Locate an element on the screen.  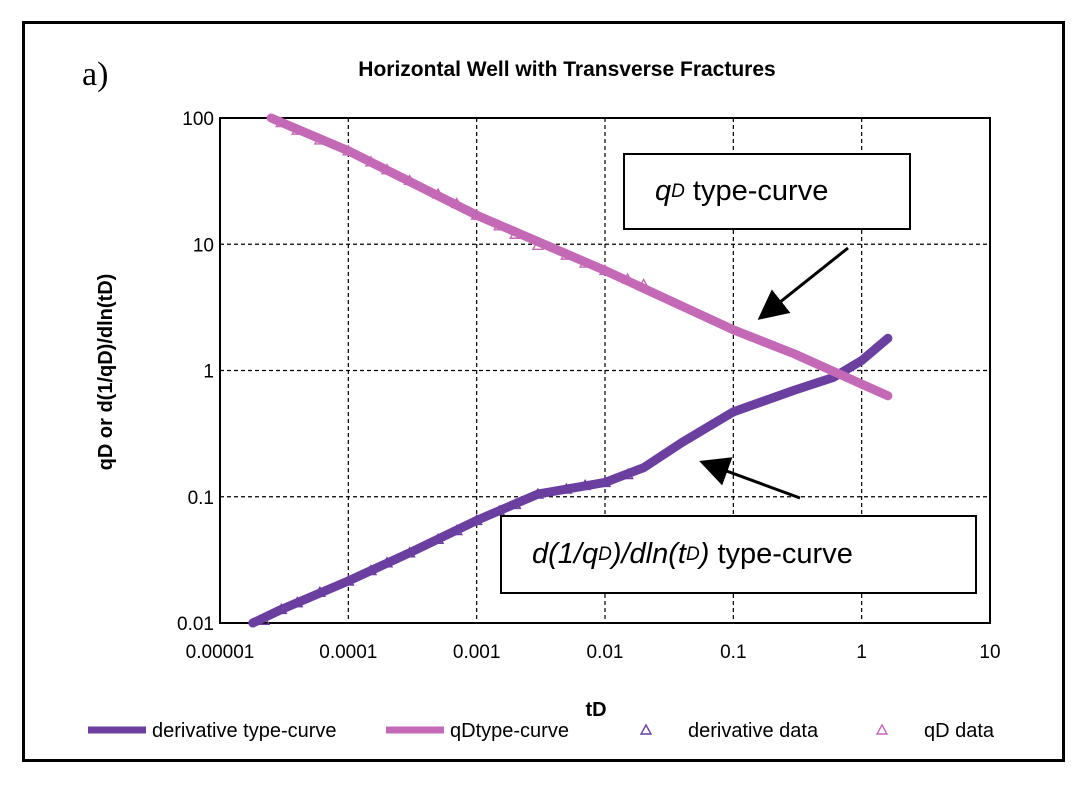
y-axis-label: qD or d(1/qD)/dln(tD) is located at coordinates (106, 372).